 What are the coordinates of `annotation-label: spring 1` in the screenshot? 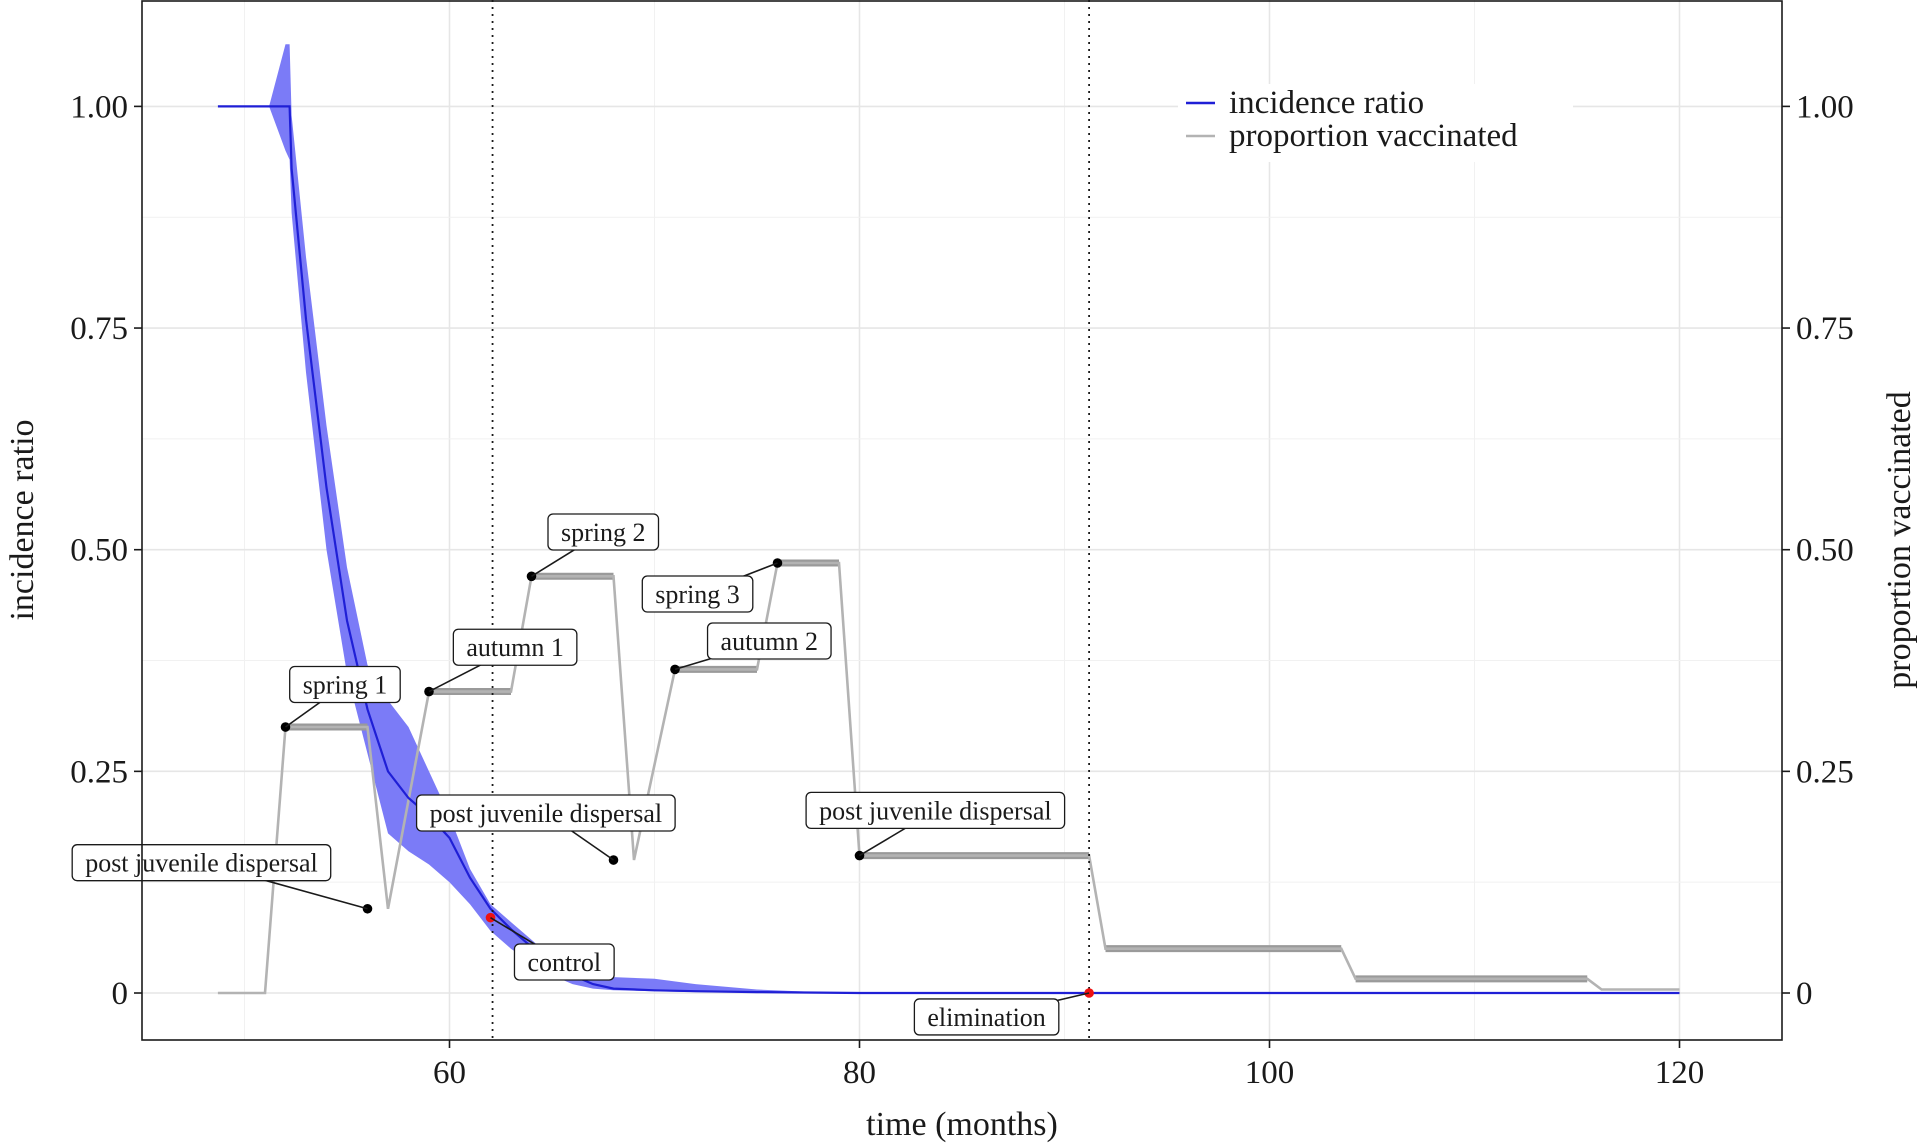 It's located at (345, 684).